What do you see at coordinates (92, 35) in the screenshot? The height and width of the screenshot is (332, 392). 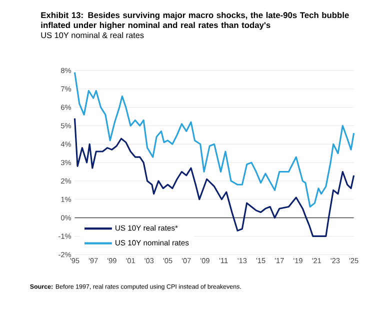 I see `chart-subtitle: US 10Y nominal & real rates` at bounding box center [92, 35].